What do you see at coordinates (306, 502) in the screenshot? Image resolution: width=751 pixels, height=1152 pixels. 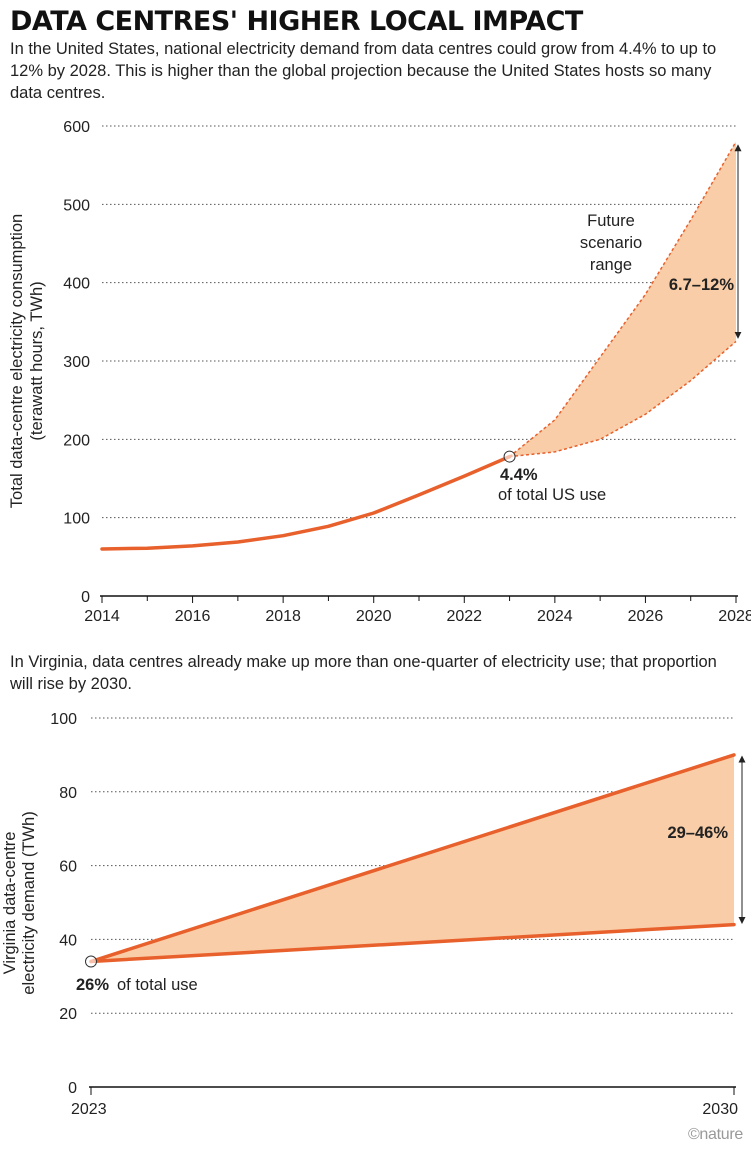 I see `historical-consumption-line` at bounding box center [306, 502].